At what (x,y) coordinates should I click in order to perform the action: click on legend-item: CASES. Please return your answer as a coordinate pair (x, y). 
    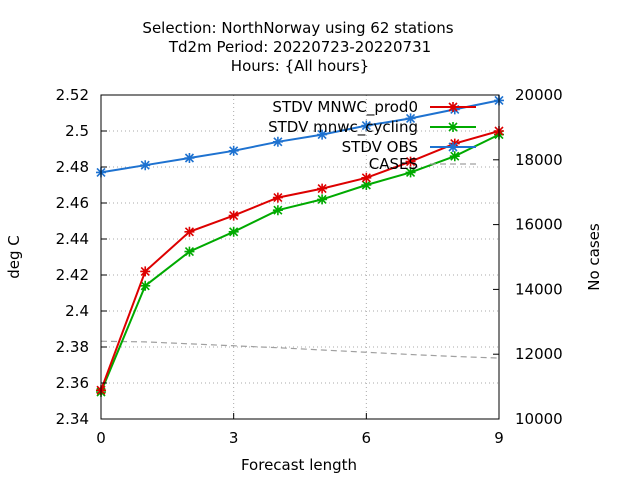
    Looking at the image, I should click on (422, 164).